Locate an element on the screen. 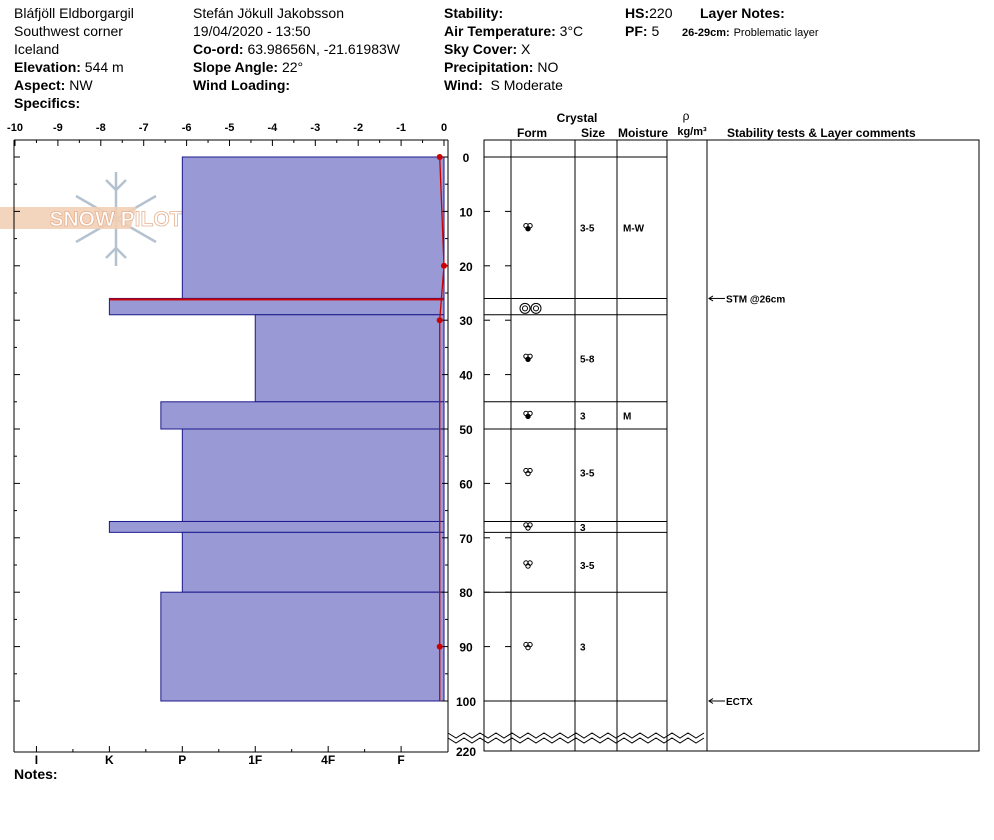  rho-header: ρ is located at coordinates (686, 116).